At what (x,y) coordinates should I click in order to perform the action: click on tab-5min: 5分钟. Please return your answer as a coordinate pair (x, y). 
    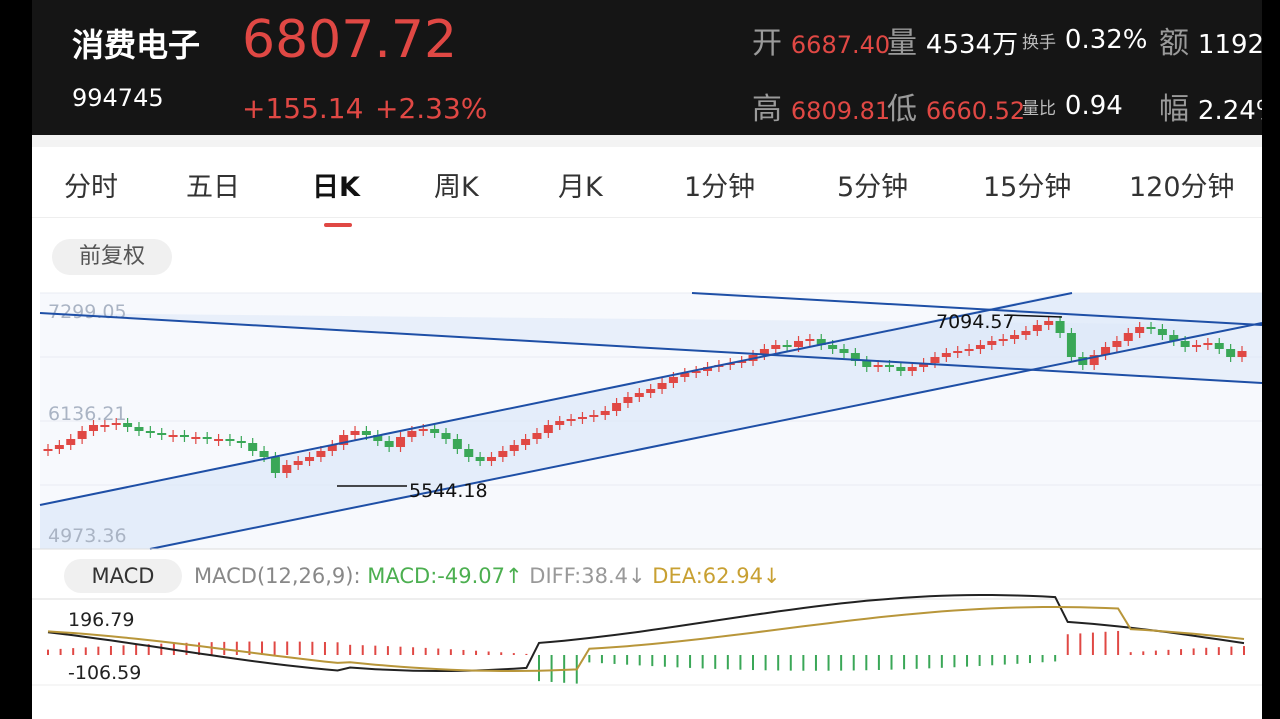
    Looking at the image, I should click on (873, 187).